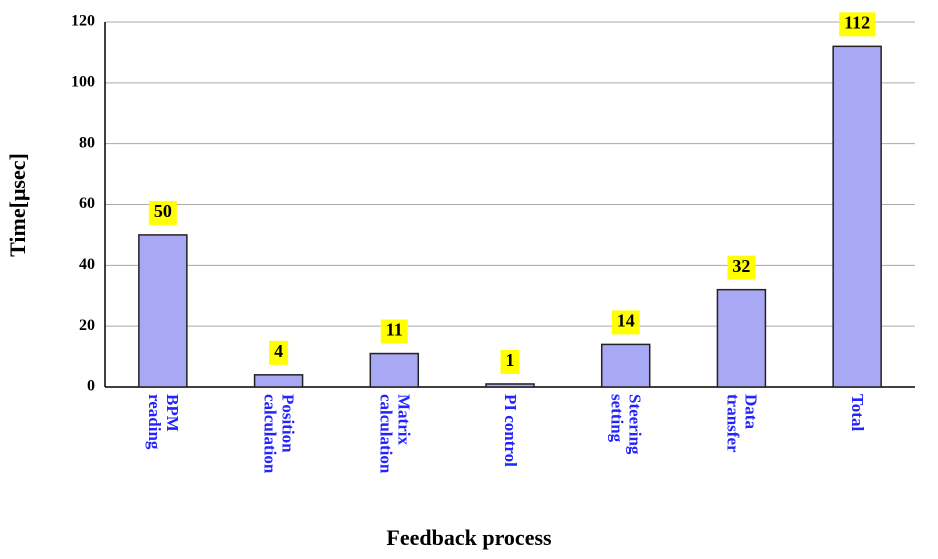 The width and height of the screenshot is (938, 559). I want to click on data-label: 50, so click(163, 211).